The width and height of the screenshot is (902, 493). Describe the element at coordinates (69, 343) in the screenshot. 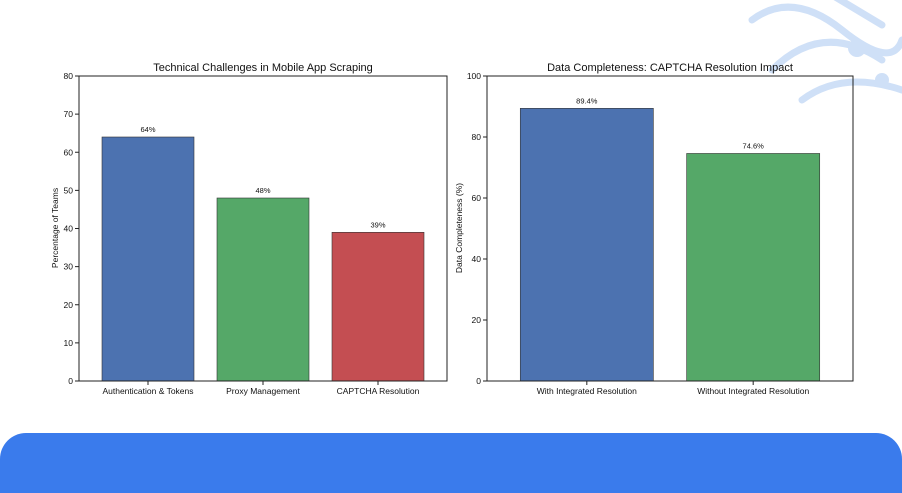

I see `y-tick-label: 10` at that location.